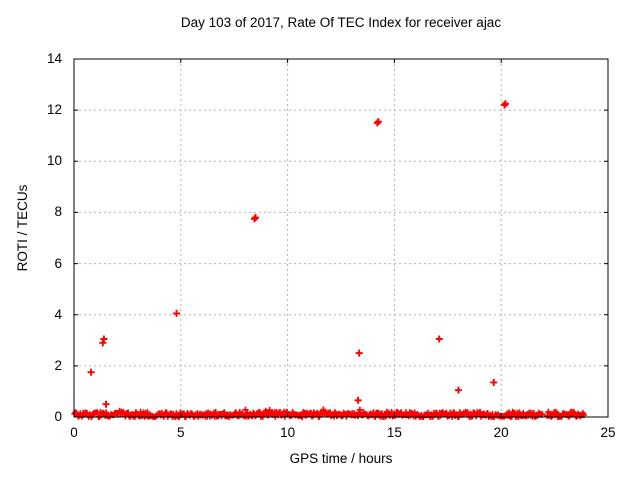 Image resolution: width=640 pixels, height=480 pixels. Describe the element at coordinates (181, 432) in the screenshot. I see `x-tick-label: 5` at that location.